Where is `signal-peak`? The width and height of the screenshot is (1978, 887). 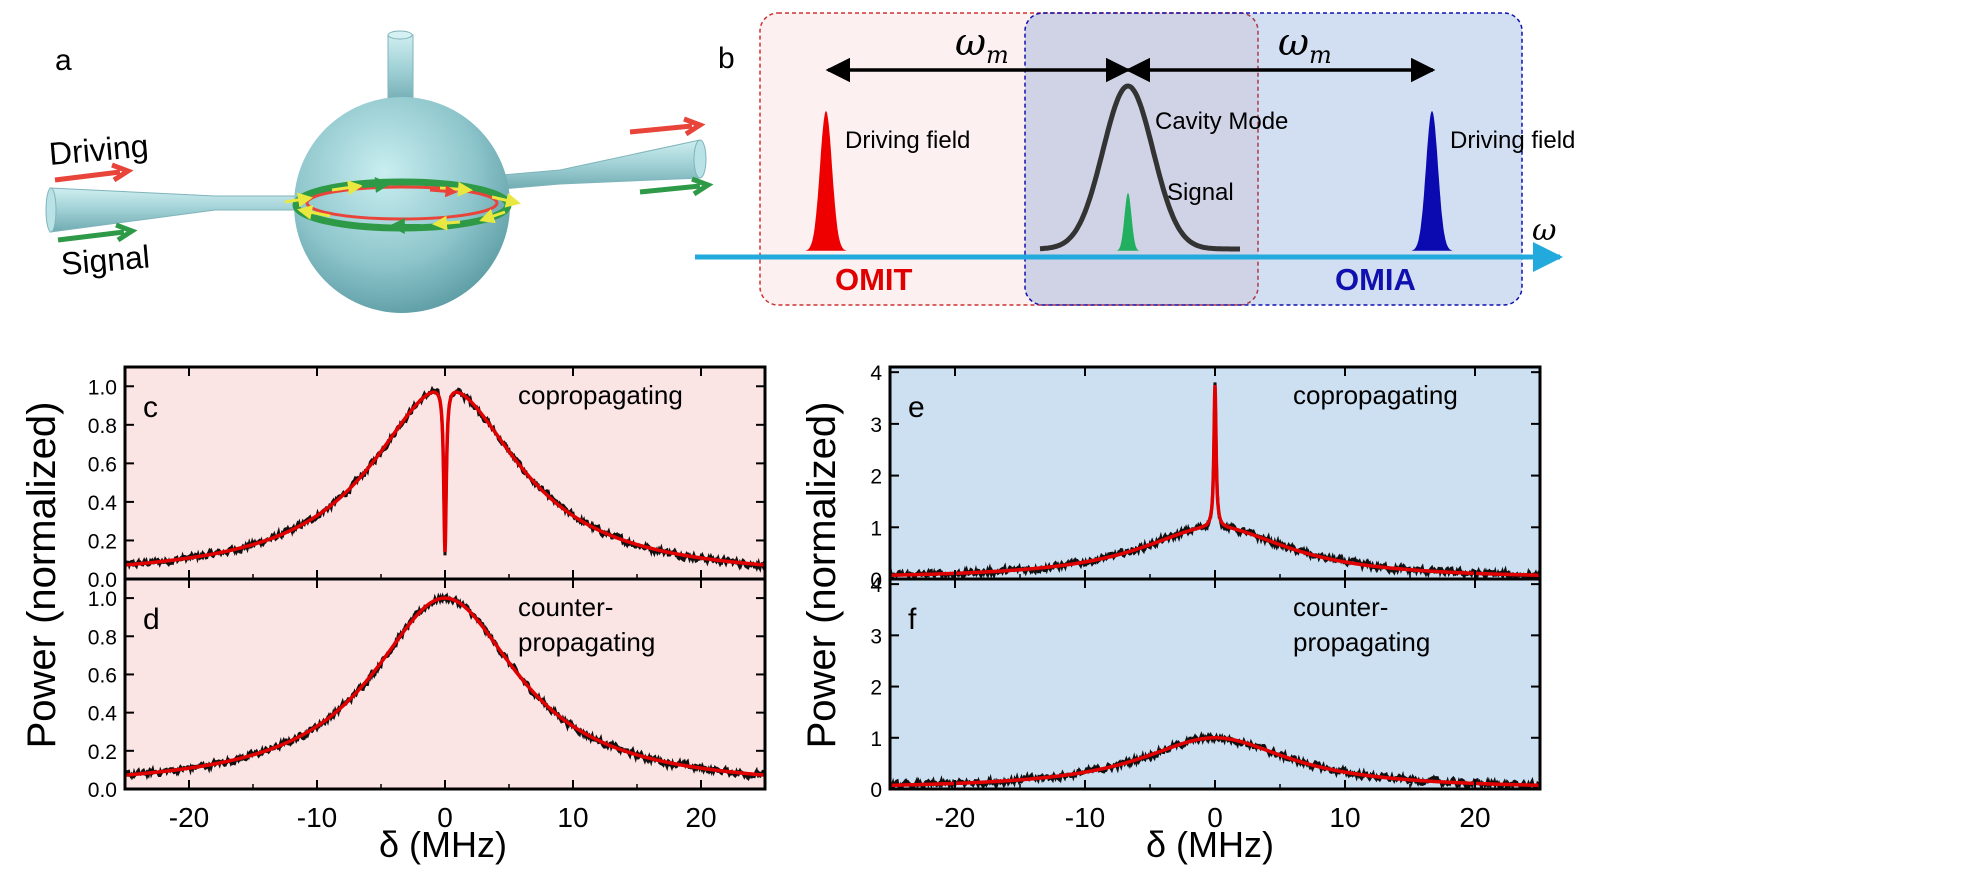
signal-peak is located at coordinates (1128, 222).